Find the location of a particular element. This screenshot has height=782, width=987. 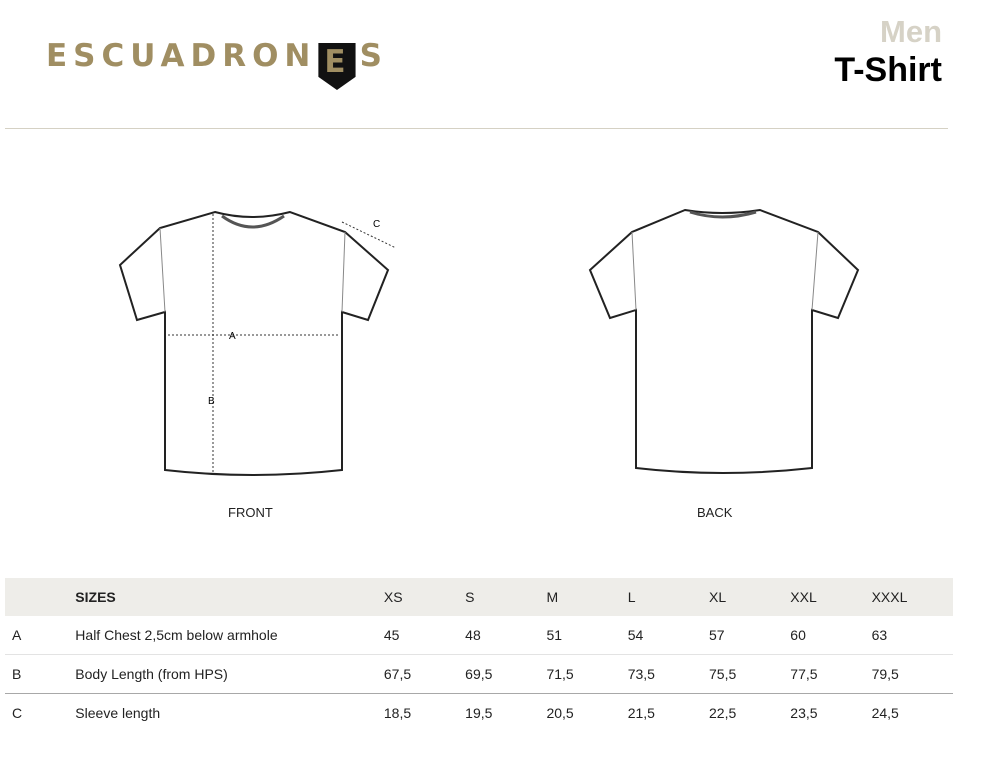

size-xxxl: XXXL is located at coordinates (889, 597).